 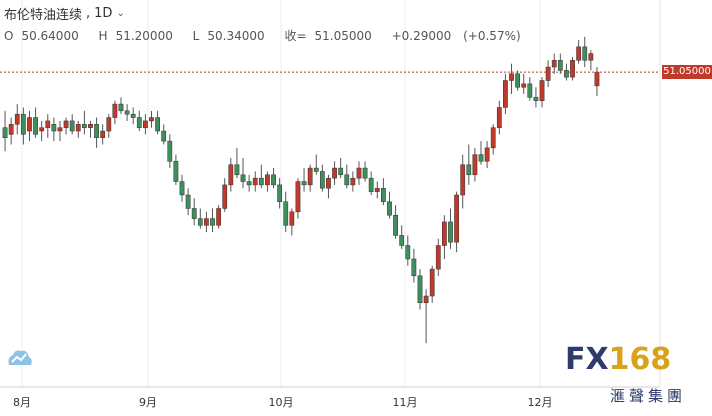 I want to click on chevron-down-icon: ⌄, so click(x=120, y=13).